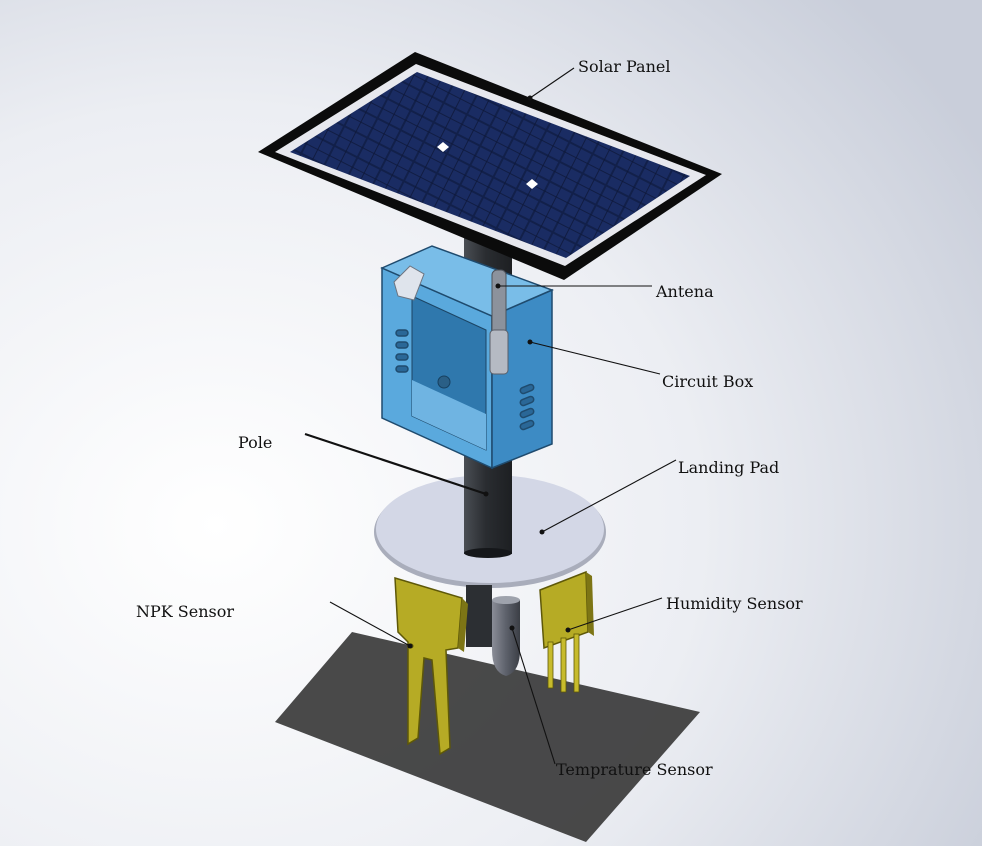 The width and height of the screenshot is (982, 846). Describe the element at coordinates (370, 624) in the screenshot. I see `leader-npk-sensor` at that location.